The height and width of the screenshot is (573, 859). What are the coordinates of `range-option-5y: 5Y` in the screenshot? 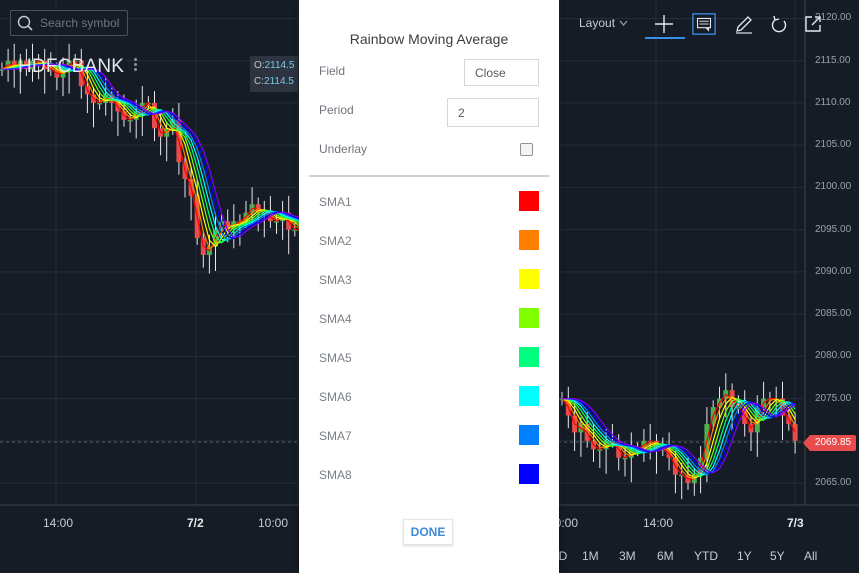 It's located at (777, 556).